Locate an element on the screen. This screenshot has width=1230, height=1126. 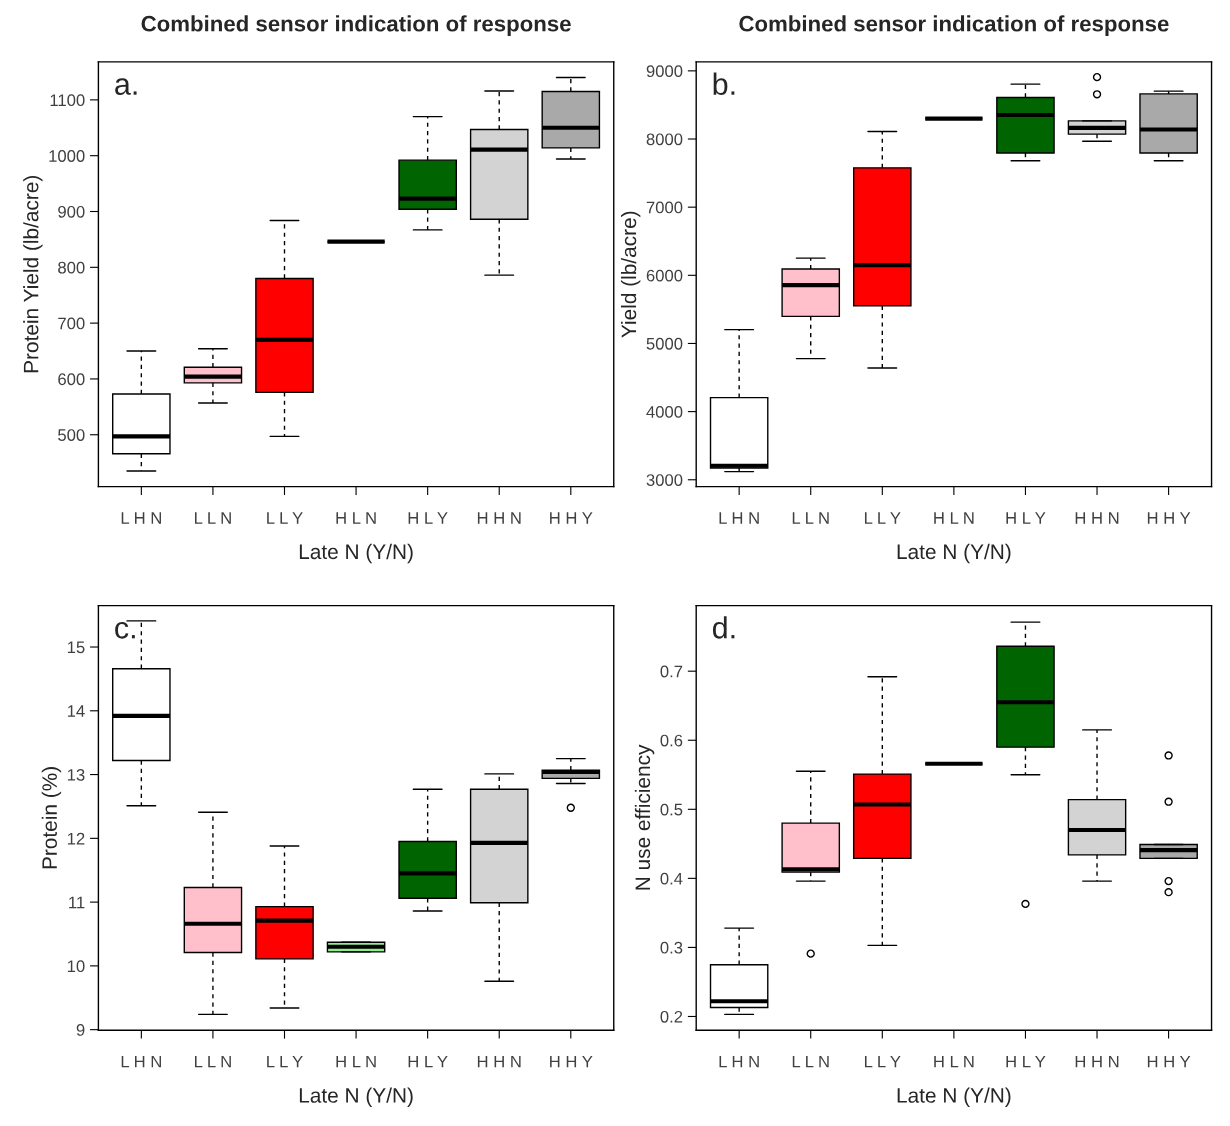
y-tick-label: 13 is located at coordinates (76, 774).